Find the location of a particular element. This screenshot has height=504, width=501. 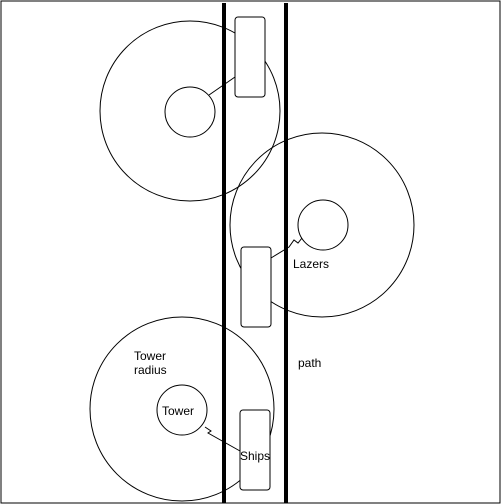

ship-bottom is located at coordinates (255, 450).